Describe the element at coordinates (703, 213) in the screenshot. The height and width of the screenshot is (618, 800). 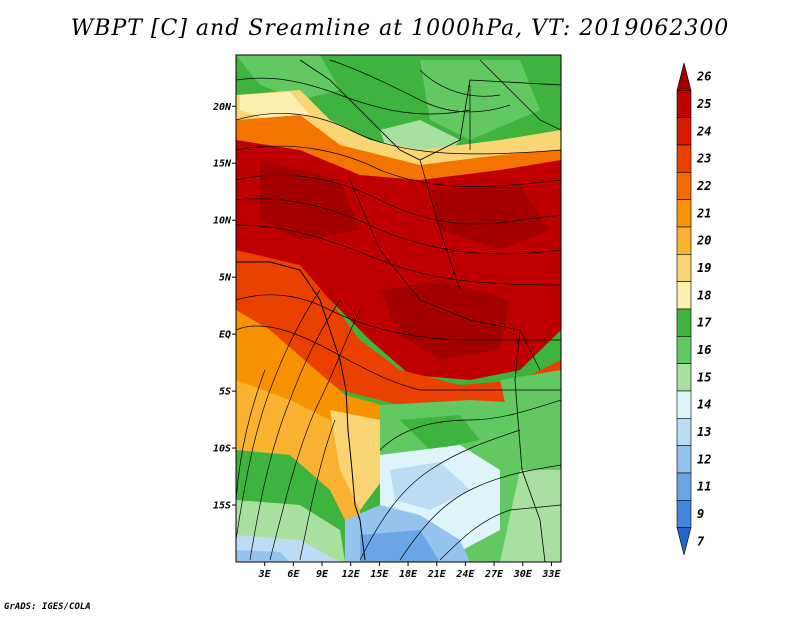
I see `colorbar-label: 21` at that location.